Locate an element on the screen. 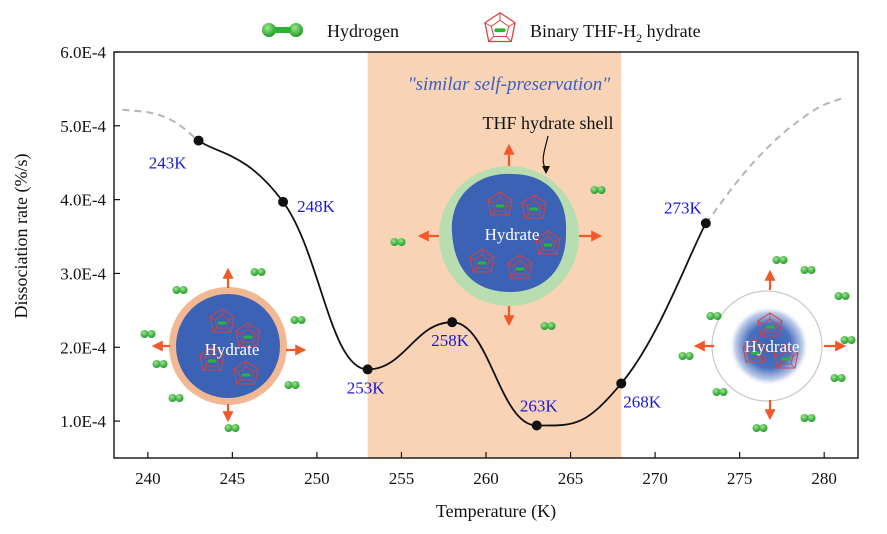 The image size is (887, 534). y-axis-title: Dissociation rate (%/s) is located at coordinates (21, 236).